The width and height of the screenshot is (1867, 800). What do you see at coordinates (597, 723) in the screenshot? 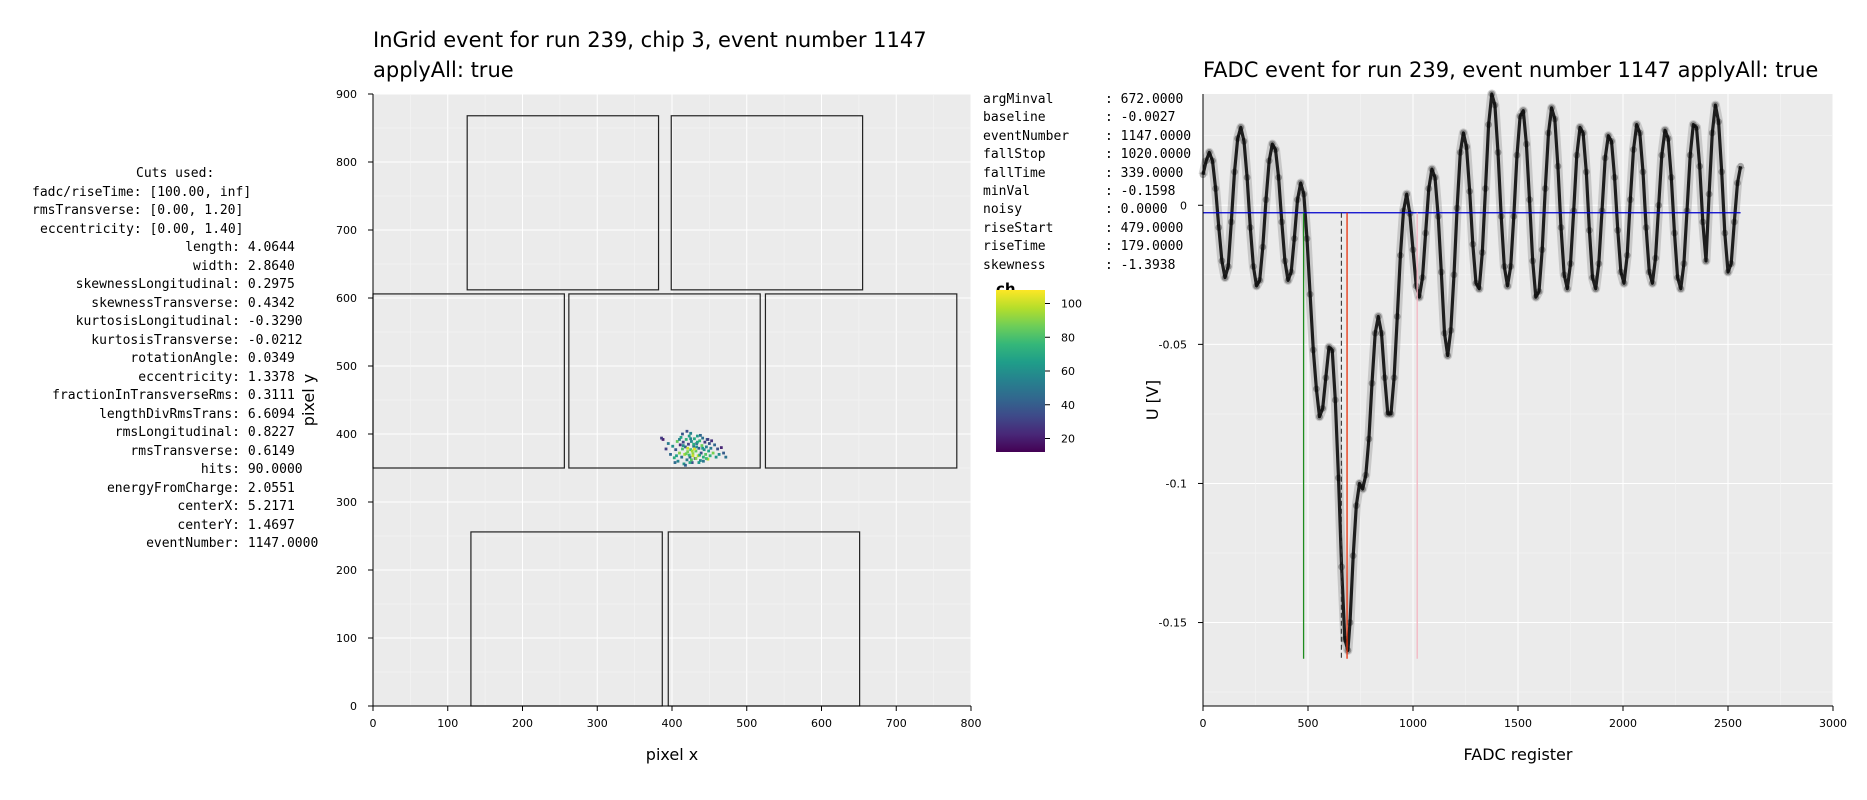
I see `ingrid-x-tick-label: 300` at bounding box center [597, 723].